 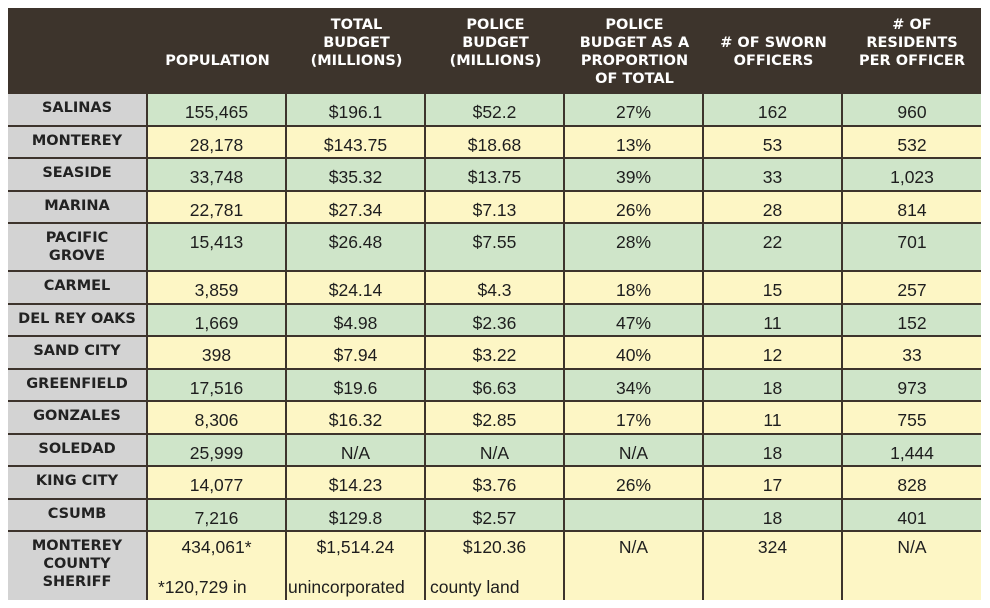 I want to click on table-cell: 39%, so click(x=633, y=174).